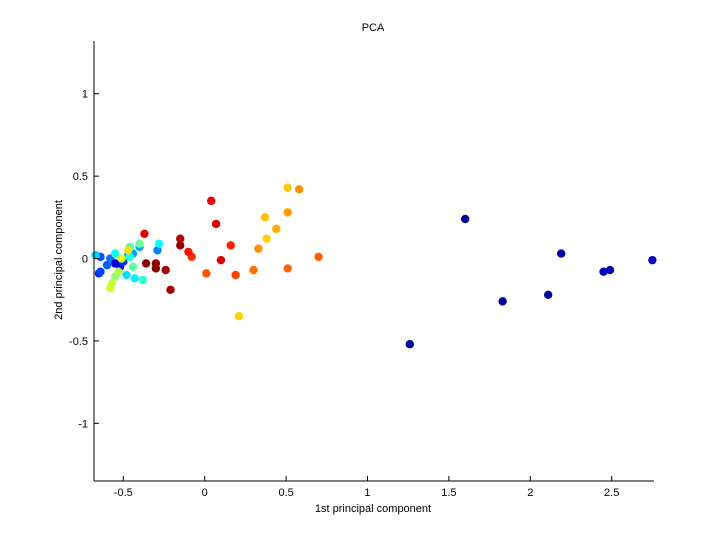  I want to click on y-tick-label: 0, so click(85, 260).